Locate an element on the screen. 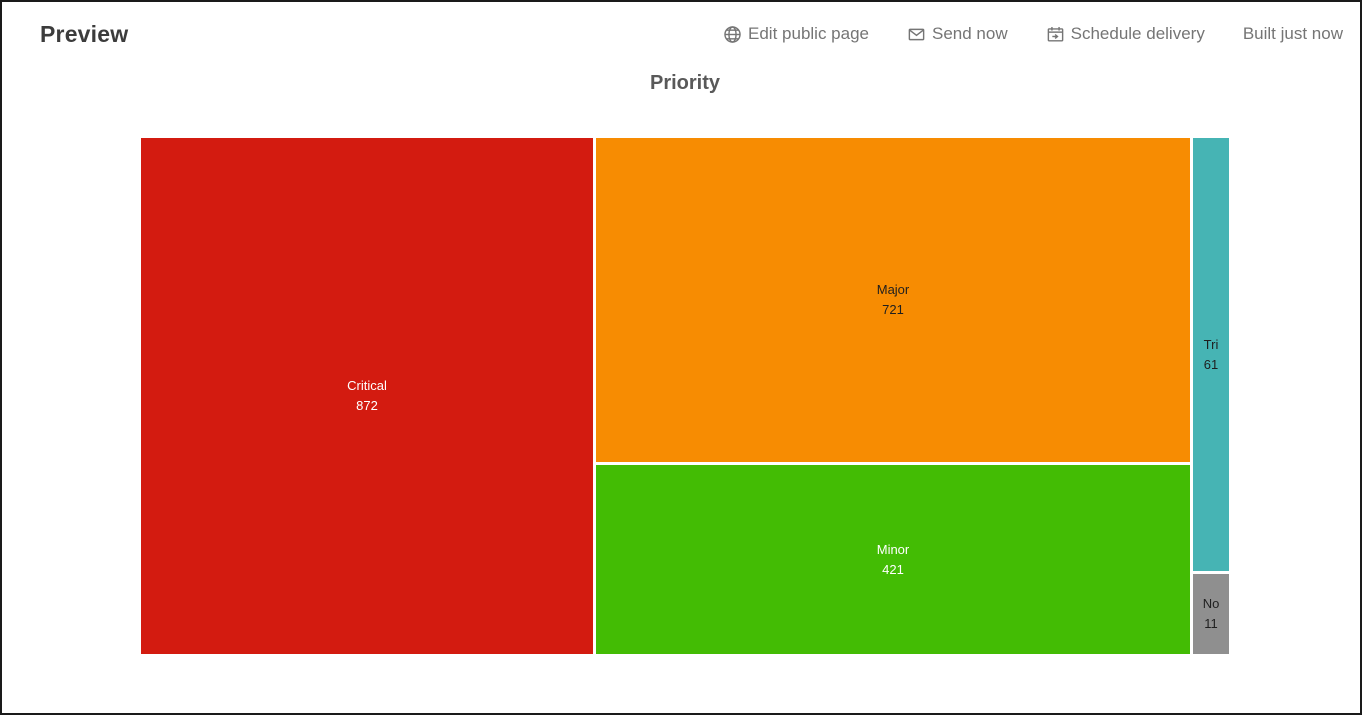  treemap-cell-trivial: Tri 61 is located at coordinates (1211, 354).